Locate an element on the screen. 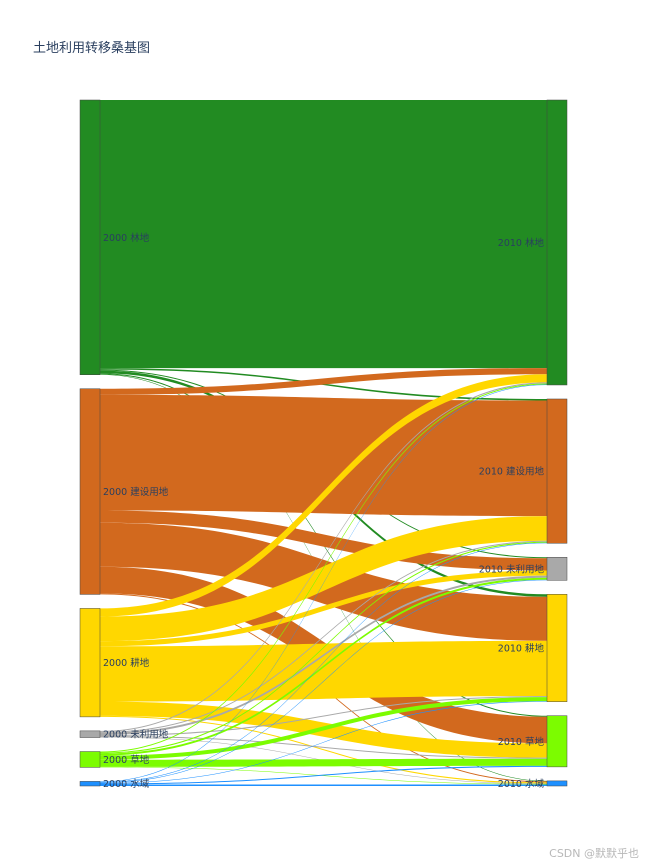  sankey-node-label: 2000 建设用地 is located at coordinates (136, 492).